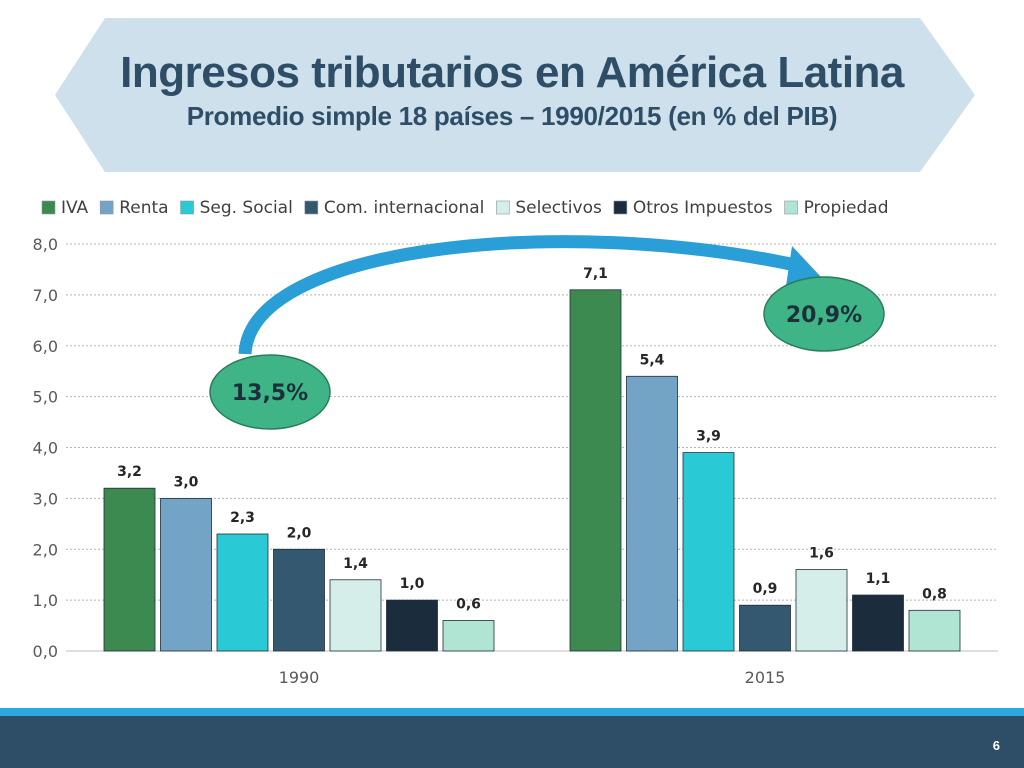 This screenshot has height=768, width=1024. Describe the element at coordinates (996, 745) in the screenshot. I see `page-number: 6` at that location.